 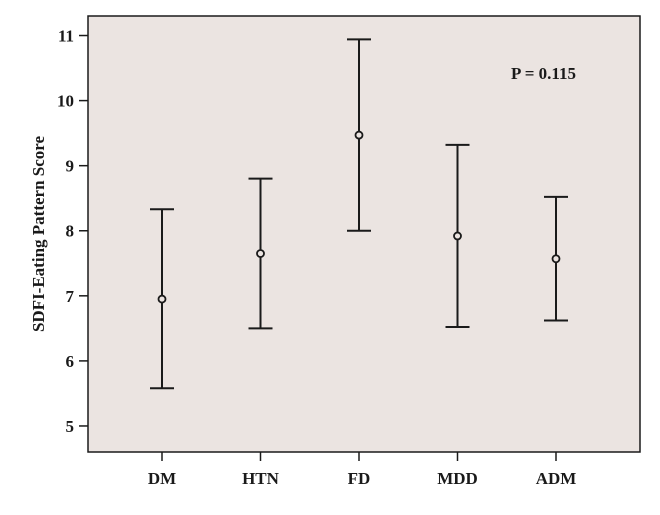 What do you see at coordinates (70, 166) in the screenshot?
I see `y-tick-label: 9` at bounding box center [70, 166].